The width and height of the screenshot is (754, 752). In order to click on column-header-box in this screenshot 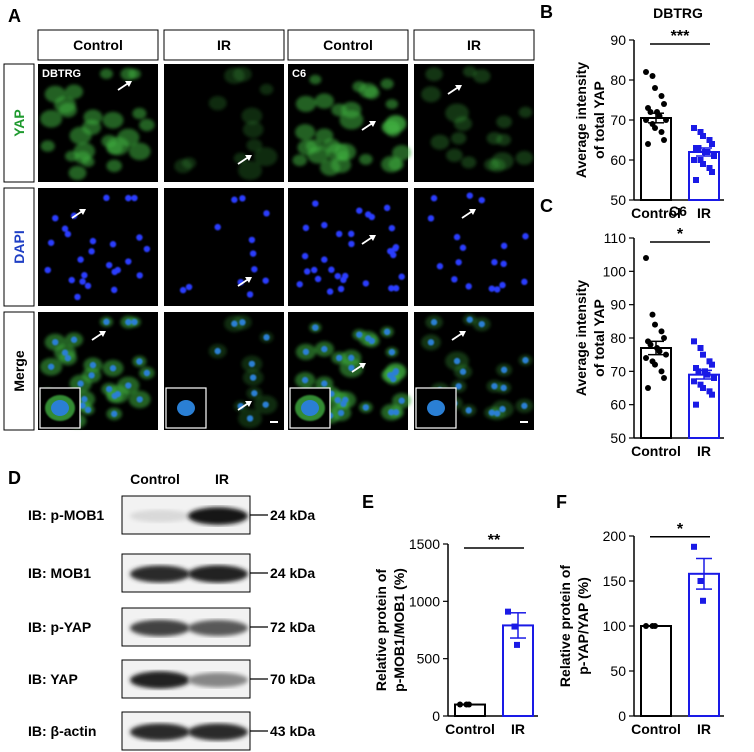, I will do `click(224, 45)`.